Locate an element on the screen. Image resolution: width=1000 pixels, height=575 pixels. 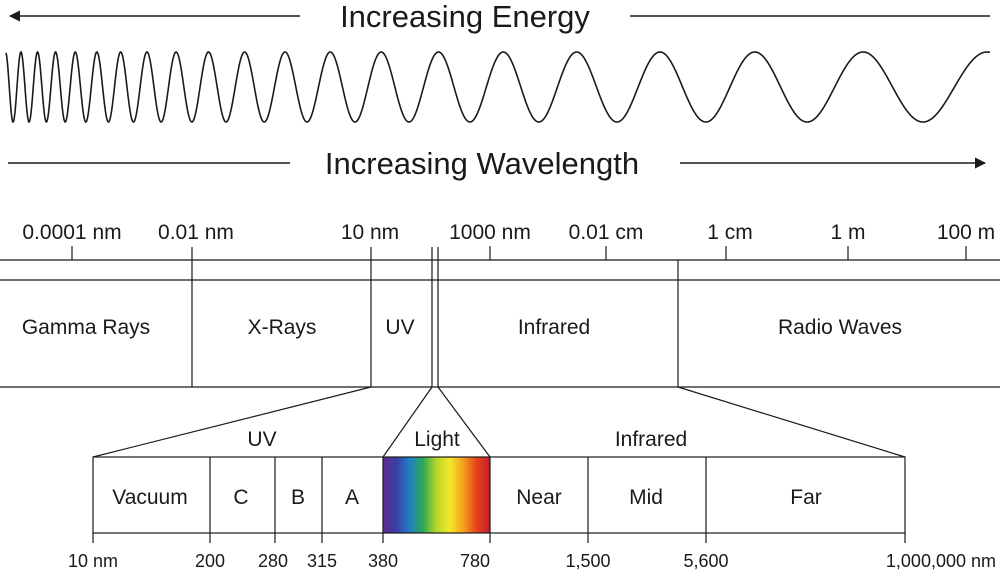
detail-tick-label: 315 is located at coordinates (322, 561).